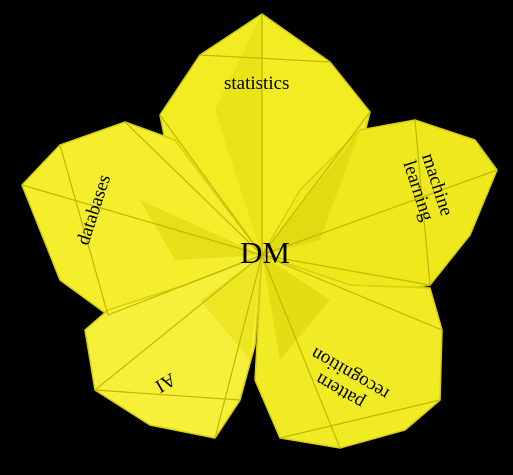 This screenshot has width=513, height=475. What do you see at coordinates (256, 84) in the screenshot?
I see `label-statistics: statistics` at bounding box center [256, 84].